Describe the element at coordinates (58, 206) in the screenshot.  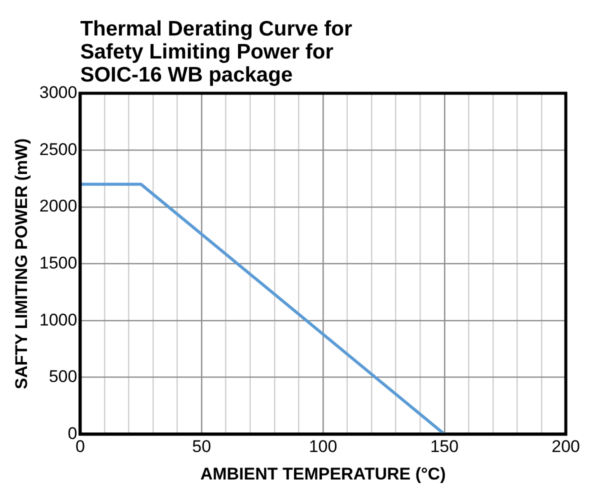
I see `y-tick-label: 2000` at that location.